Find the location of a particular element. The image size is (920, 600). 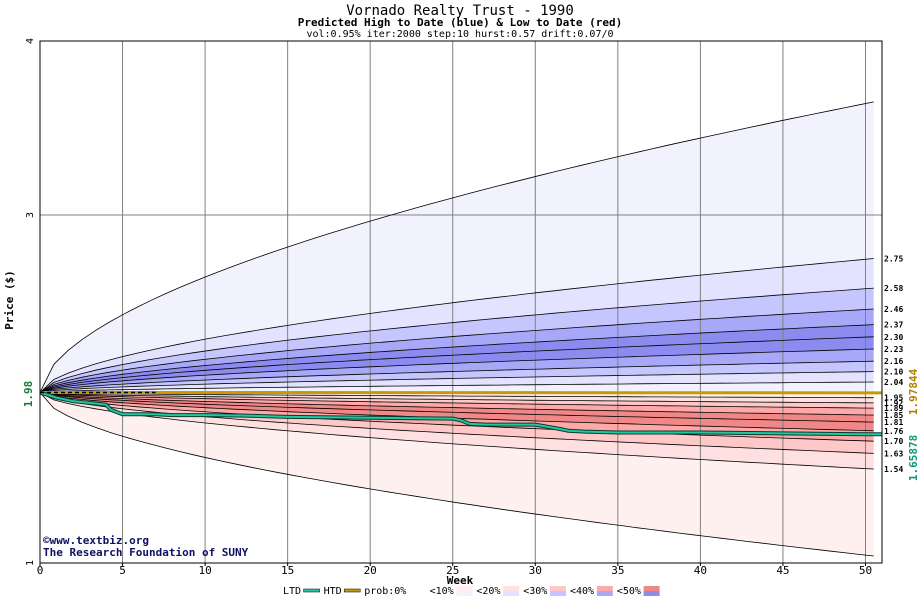

legend-label-7: <50% is located at coordinates (629, 591).